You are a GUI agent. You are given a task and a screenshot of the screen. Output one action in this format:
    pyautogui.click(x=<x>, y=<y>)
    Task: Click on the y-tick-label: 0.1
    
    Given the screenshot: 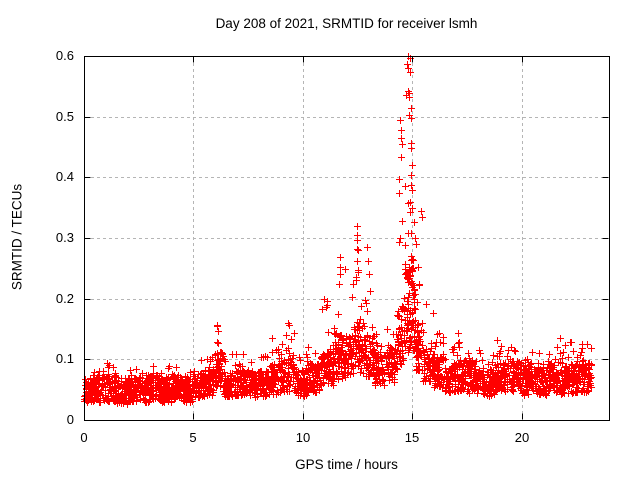 What is the action you would take?
    pyautogui.click(x=64, y=358)
    